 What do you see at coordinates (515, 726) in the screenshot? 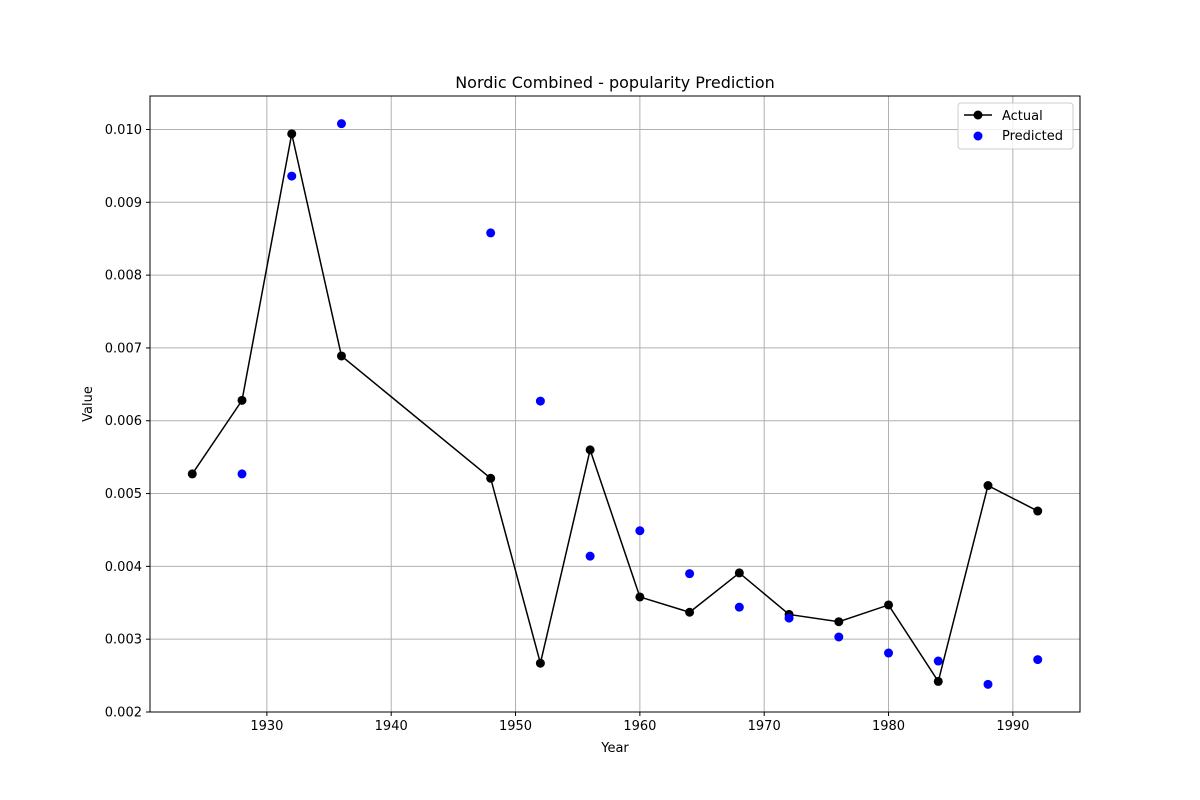
I see `x-tick-label: 1950` at bounding box center [515, 726].